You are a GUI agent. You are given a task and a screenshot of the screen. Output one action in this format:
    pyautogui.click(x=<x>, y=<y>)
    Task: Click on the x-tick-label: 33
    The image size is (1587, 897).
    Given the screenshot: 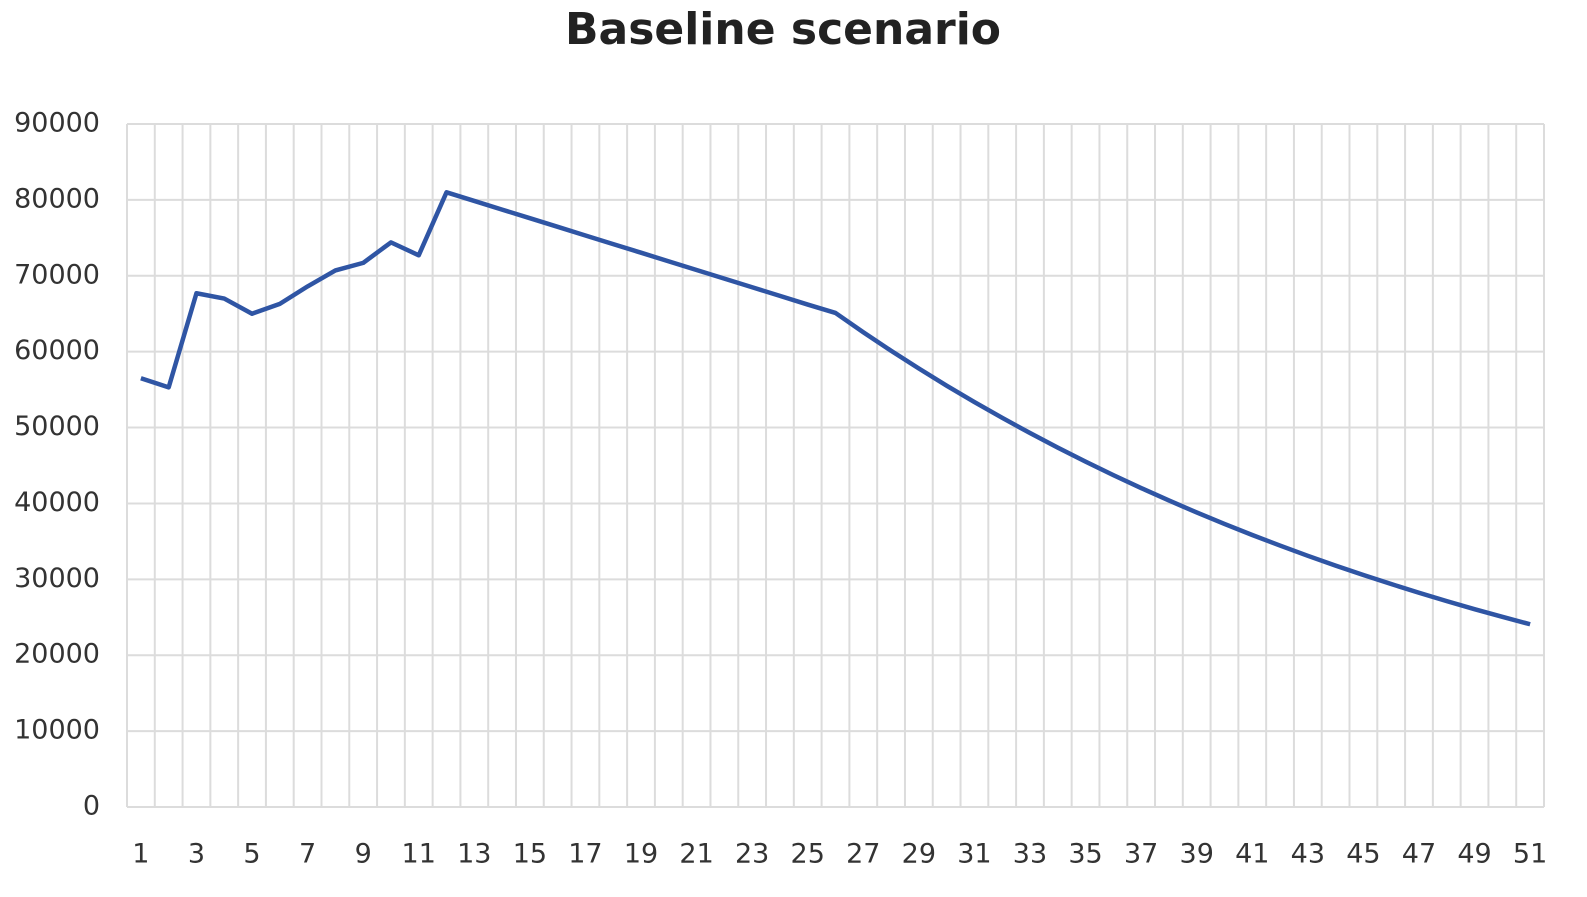 What is the action you would take?
    pyautogui.click(x=1030, y=854)
    